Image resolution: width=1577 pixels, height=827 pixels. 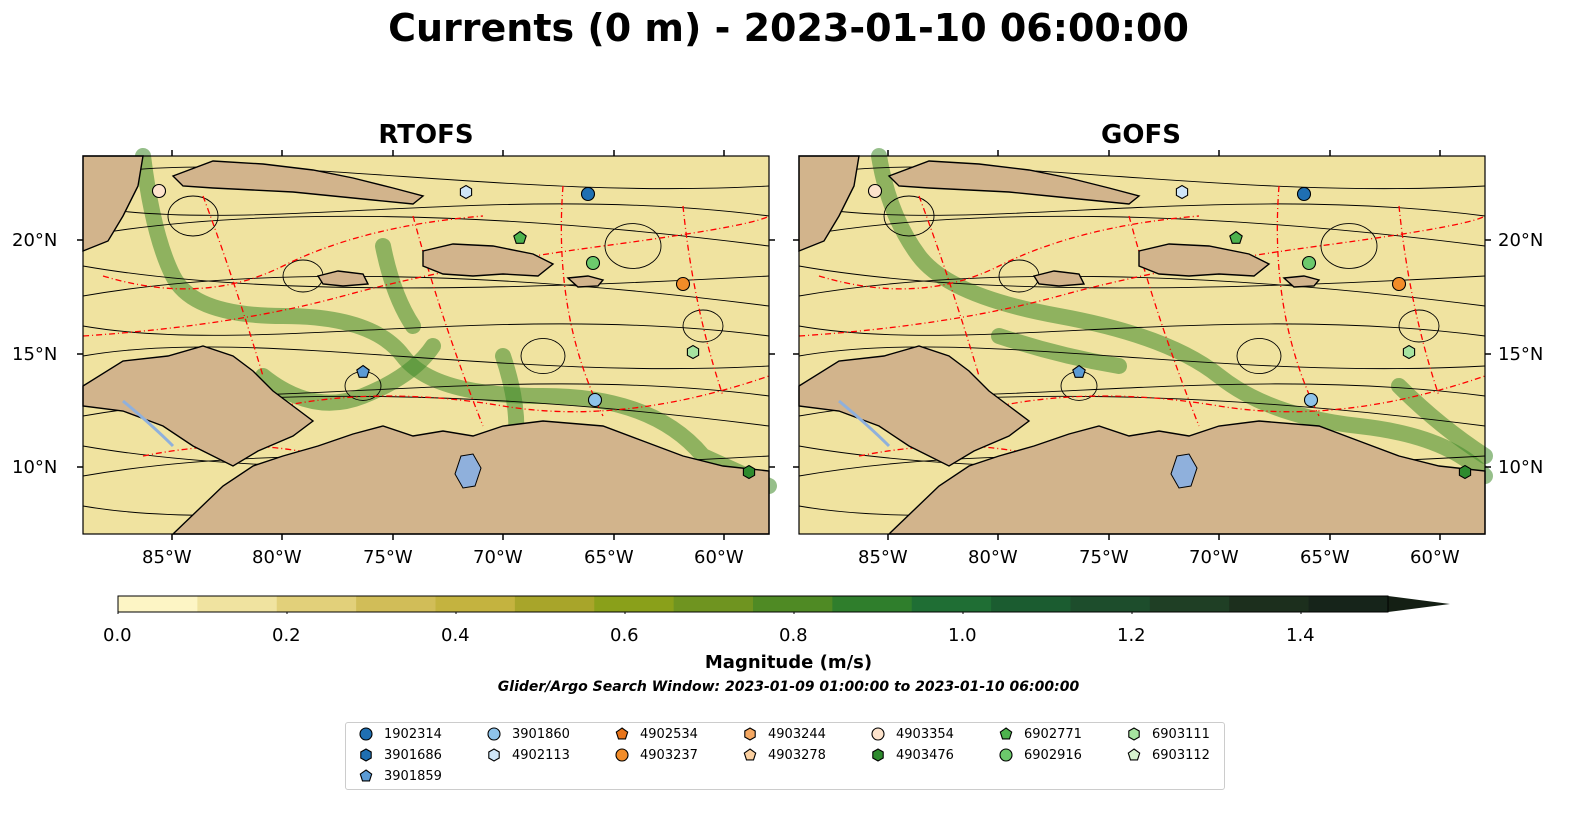 I want to click on lon-label-60w-gofs: 60°W, so click(x=1435, y=557).